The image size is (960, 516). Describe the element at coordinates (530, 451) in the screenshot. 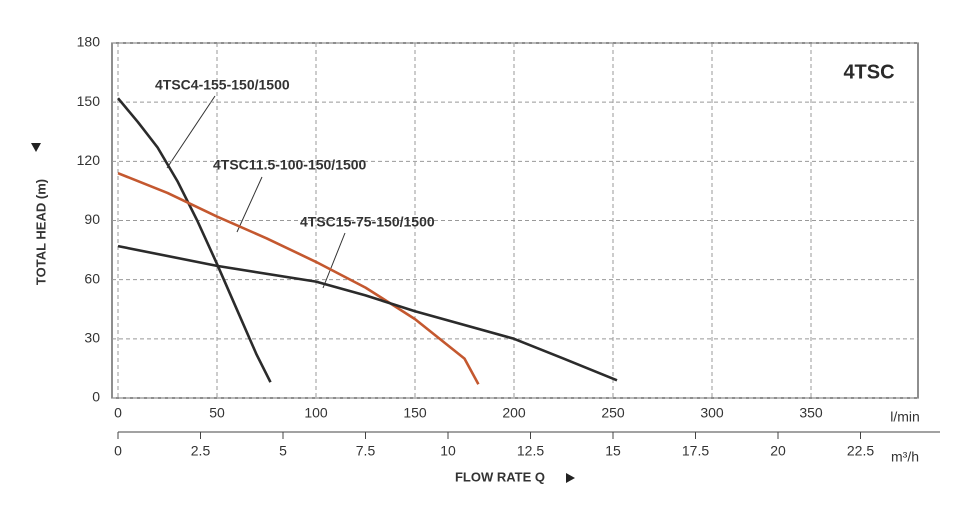

I see `x2-tick-label: 12.5` at that location.